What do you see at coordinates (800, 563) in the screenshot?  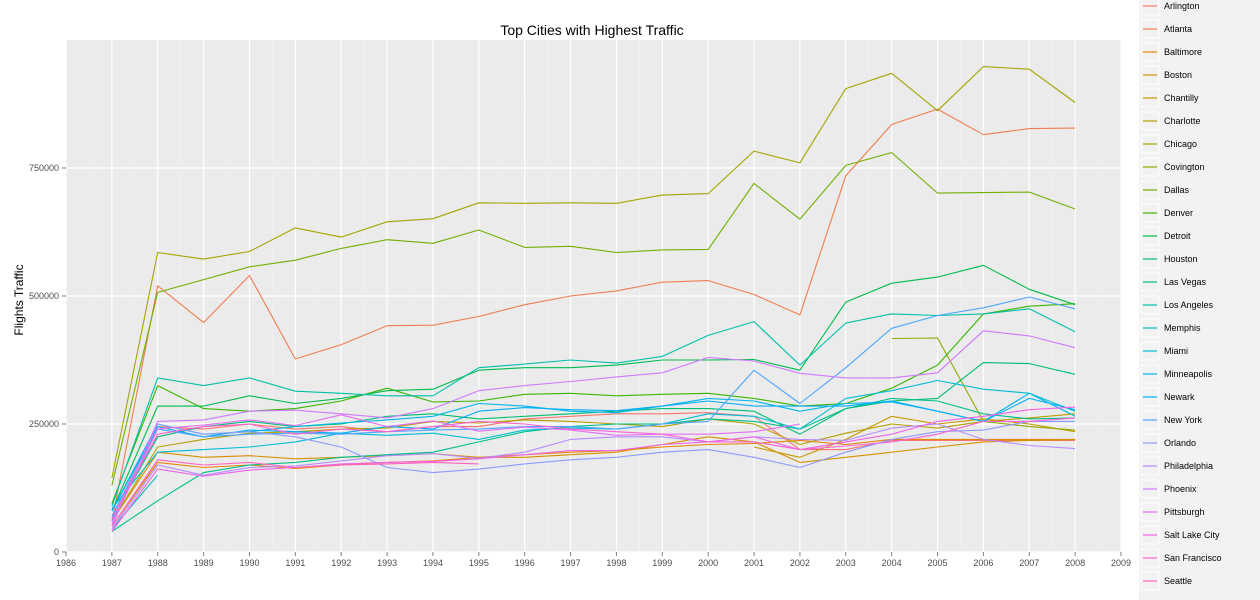 I see `x-tick-label: 2002` at bounding box center [800, 563].